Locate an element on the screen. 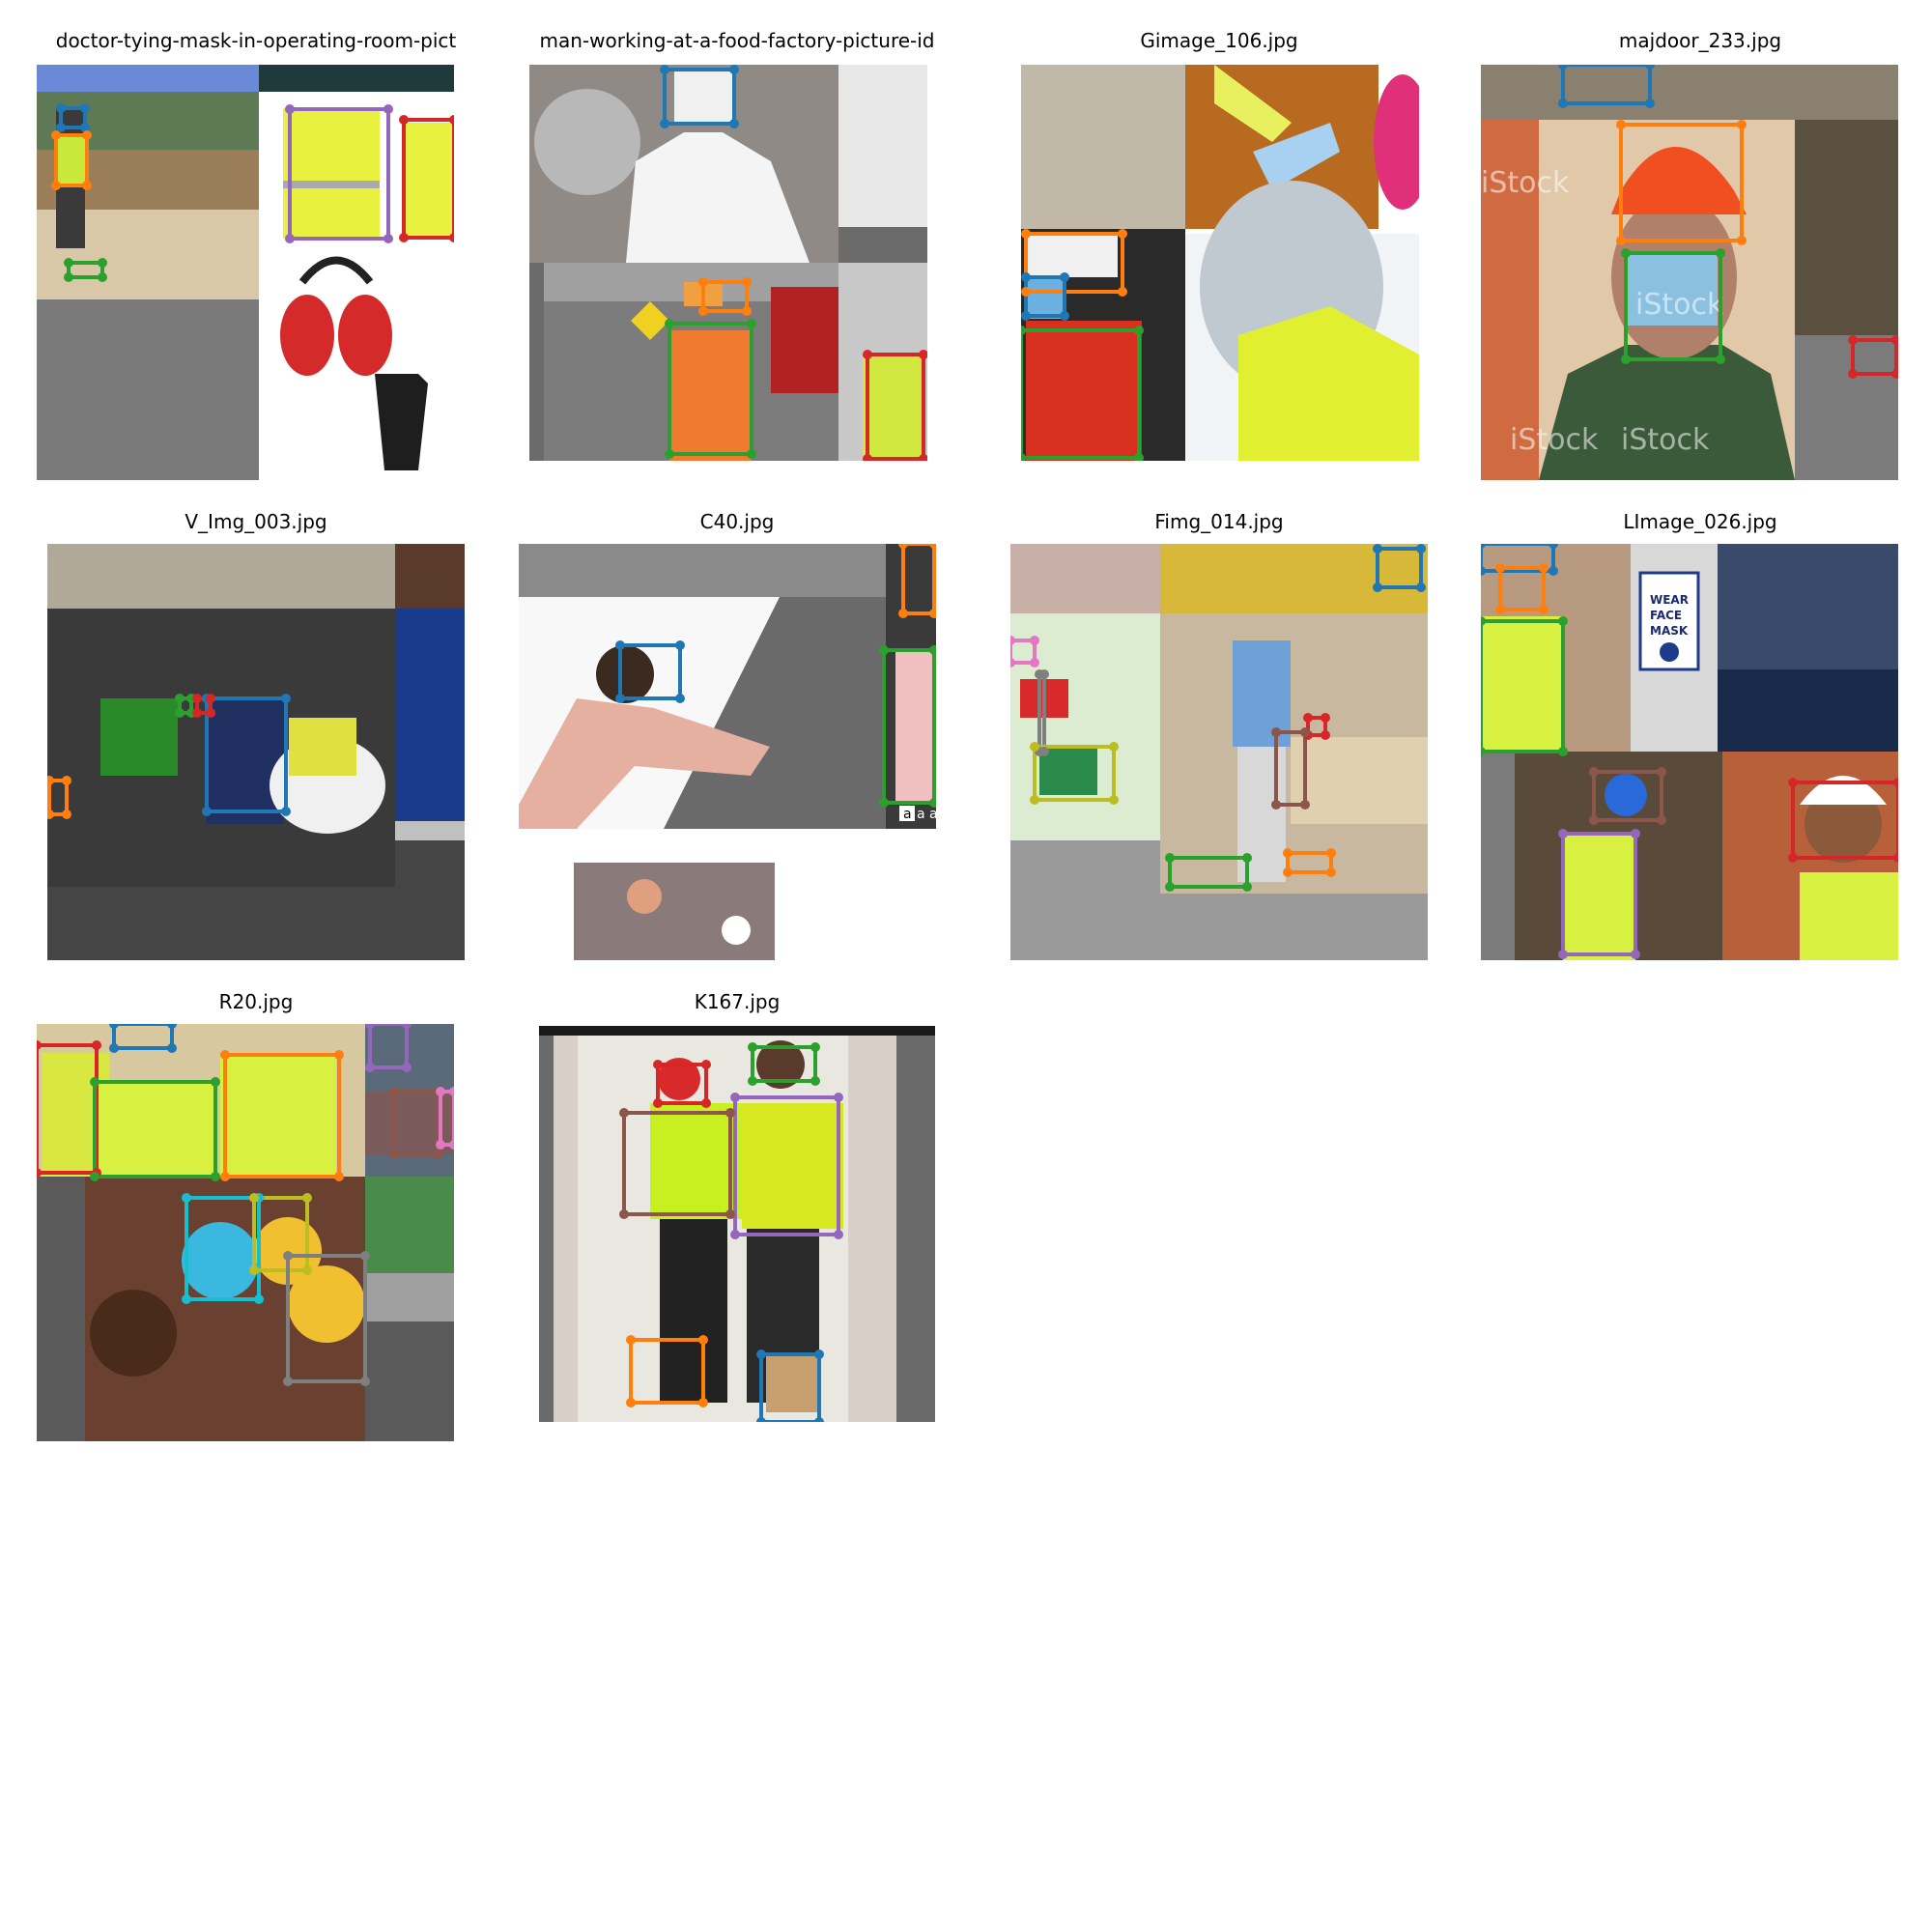 The width and height of the screenshot is (1932, 1932). panel-title-7: Fimg_014.jpg is located at coordinates (1219, 521).